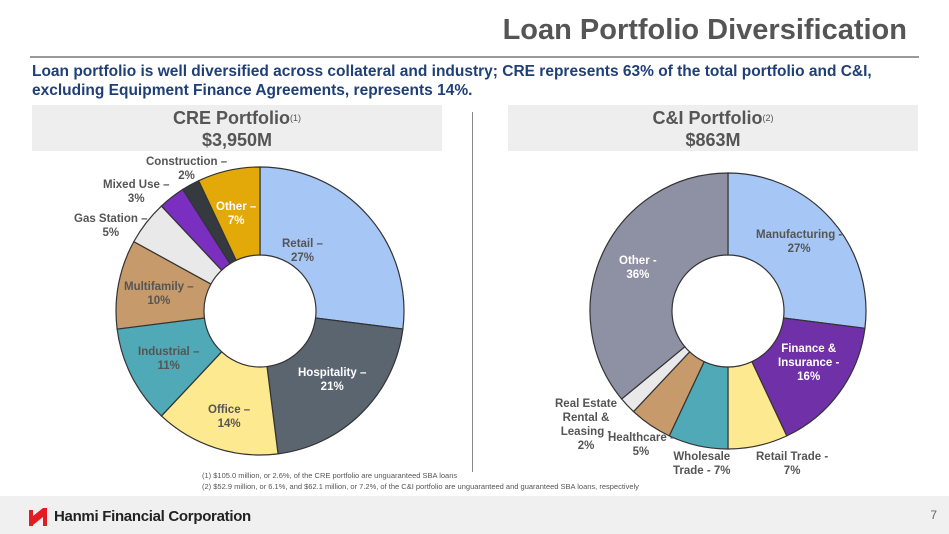 The image size is (949, 534). Describe the element at coordinates (229, 417) in the screenshot. I see `cre-label-office: Office – 14%` at that location.